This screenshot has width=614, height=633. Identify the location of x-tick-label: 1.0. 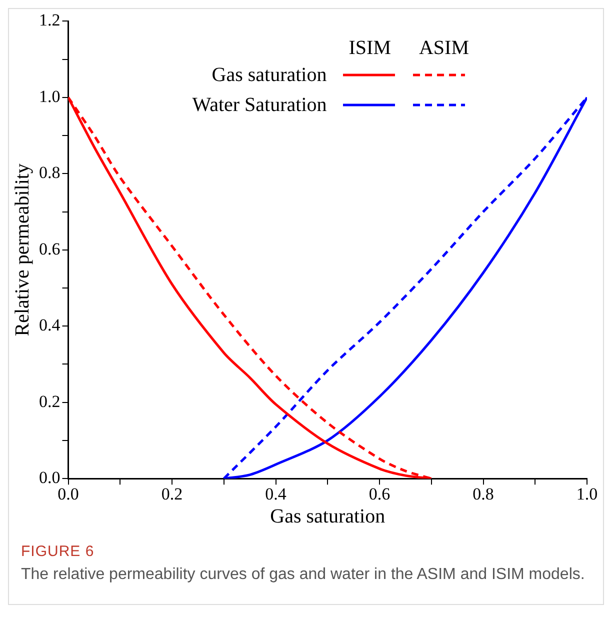
(587, 494).